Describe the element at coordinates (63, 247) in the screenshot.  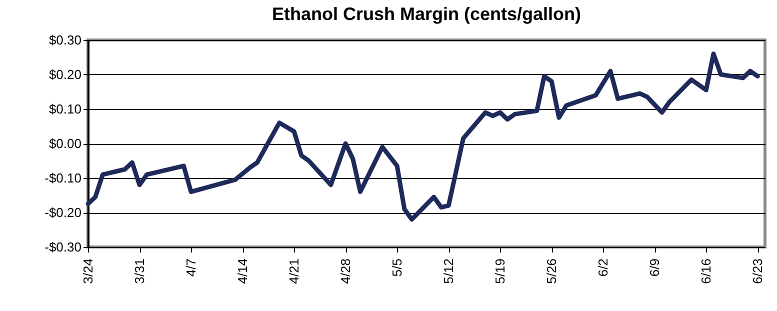
I see `y-tick-label: -$0.30` at that location.